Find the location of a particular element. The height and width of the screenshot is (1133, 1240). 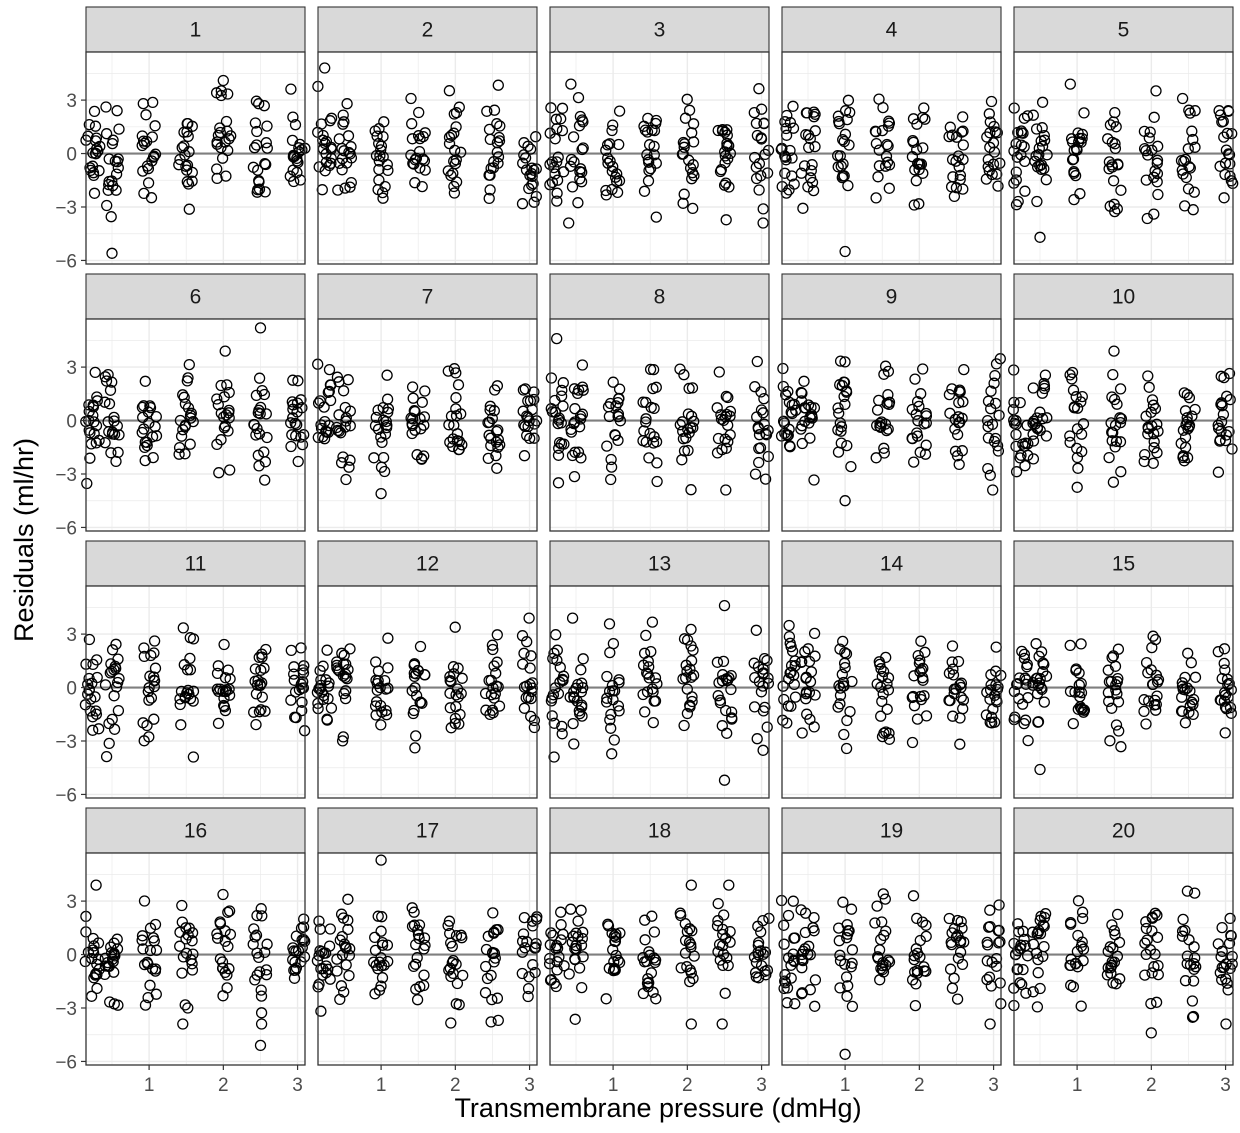

panel-strip-label: 6 is located at coordinates (196, 297).